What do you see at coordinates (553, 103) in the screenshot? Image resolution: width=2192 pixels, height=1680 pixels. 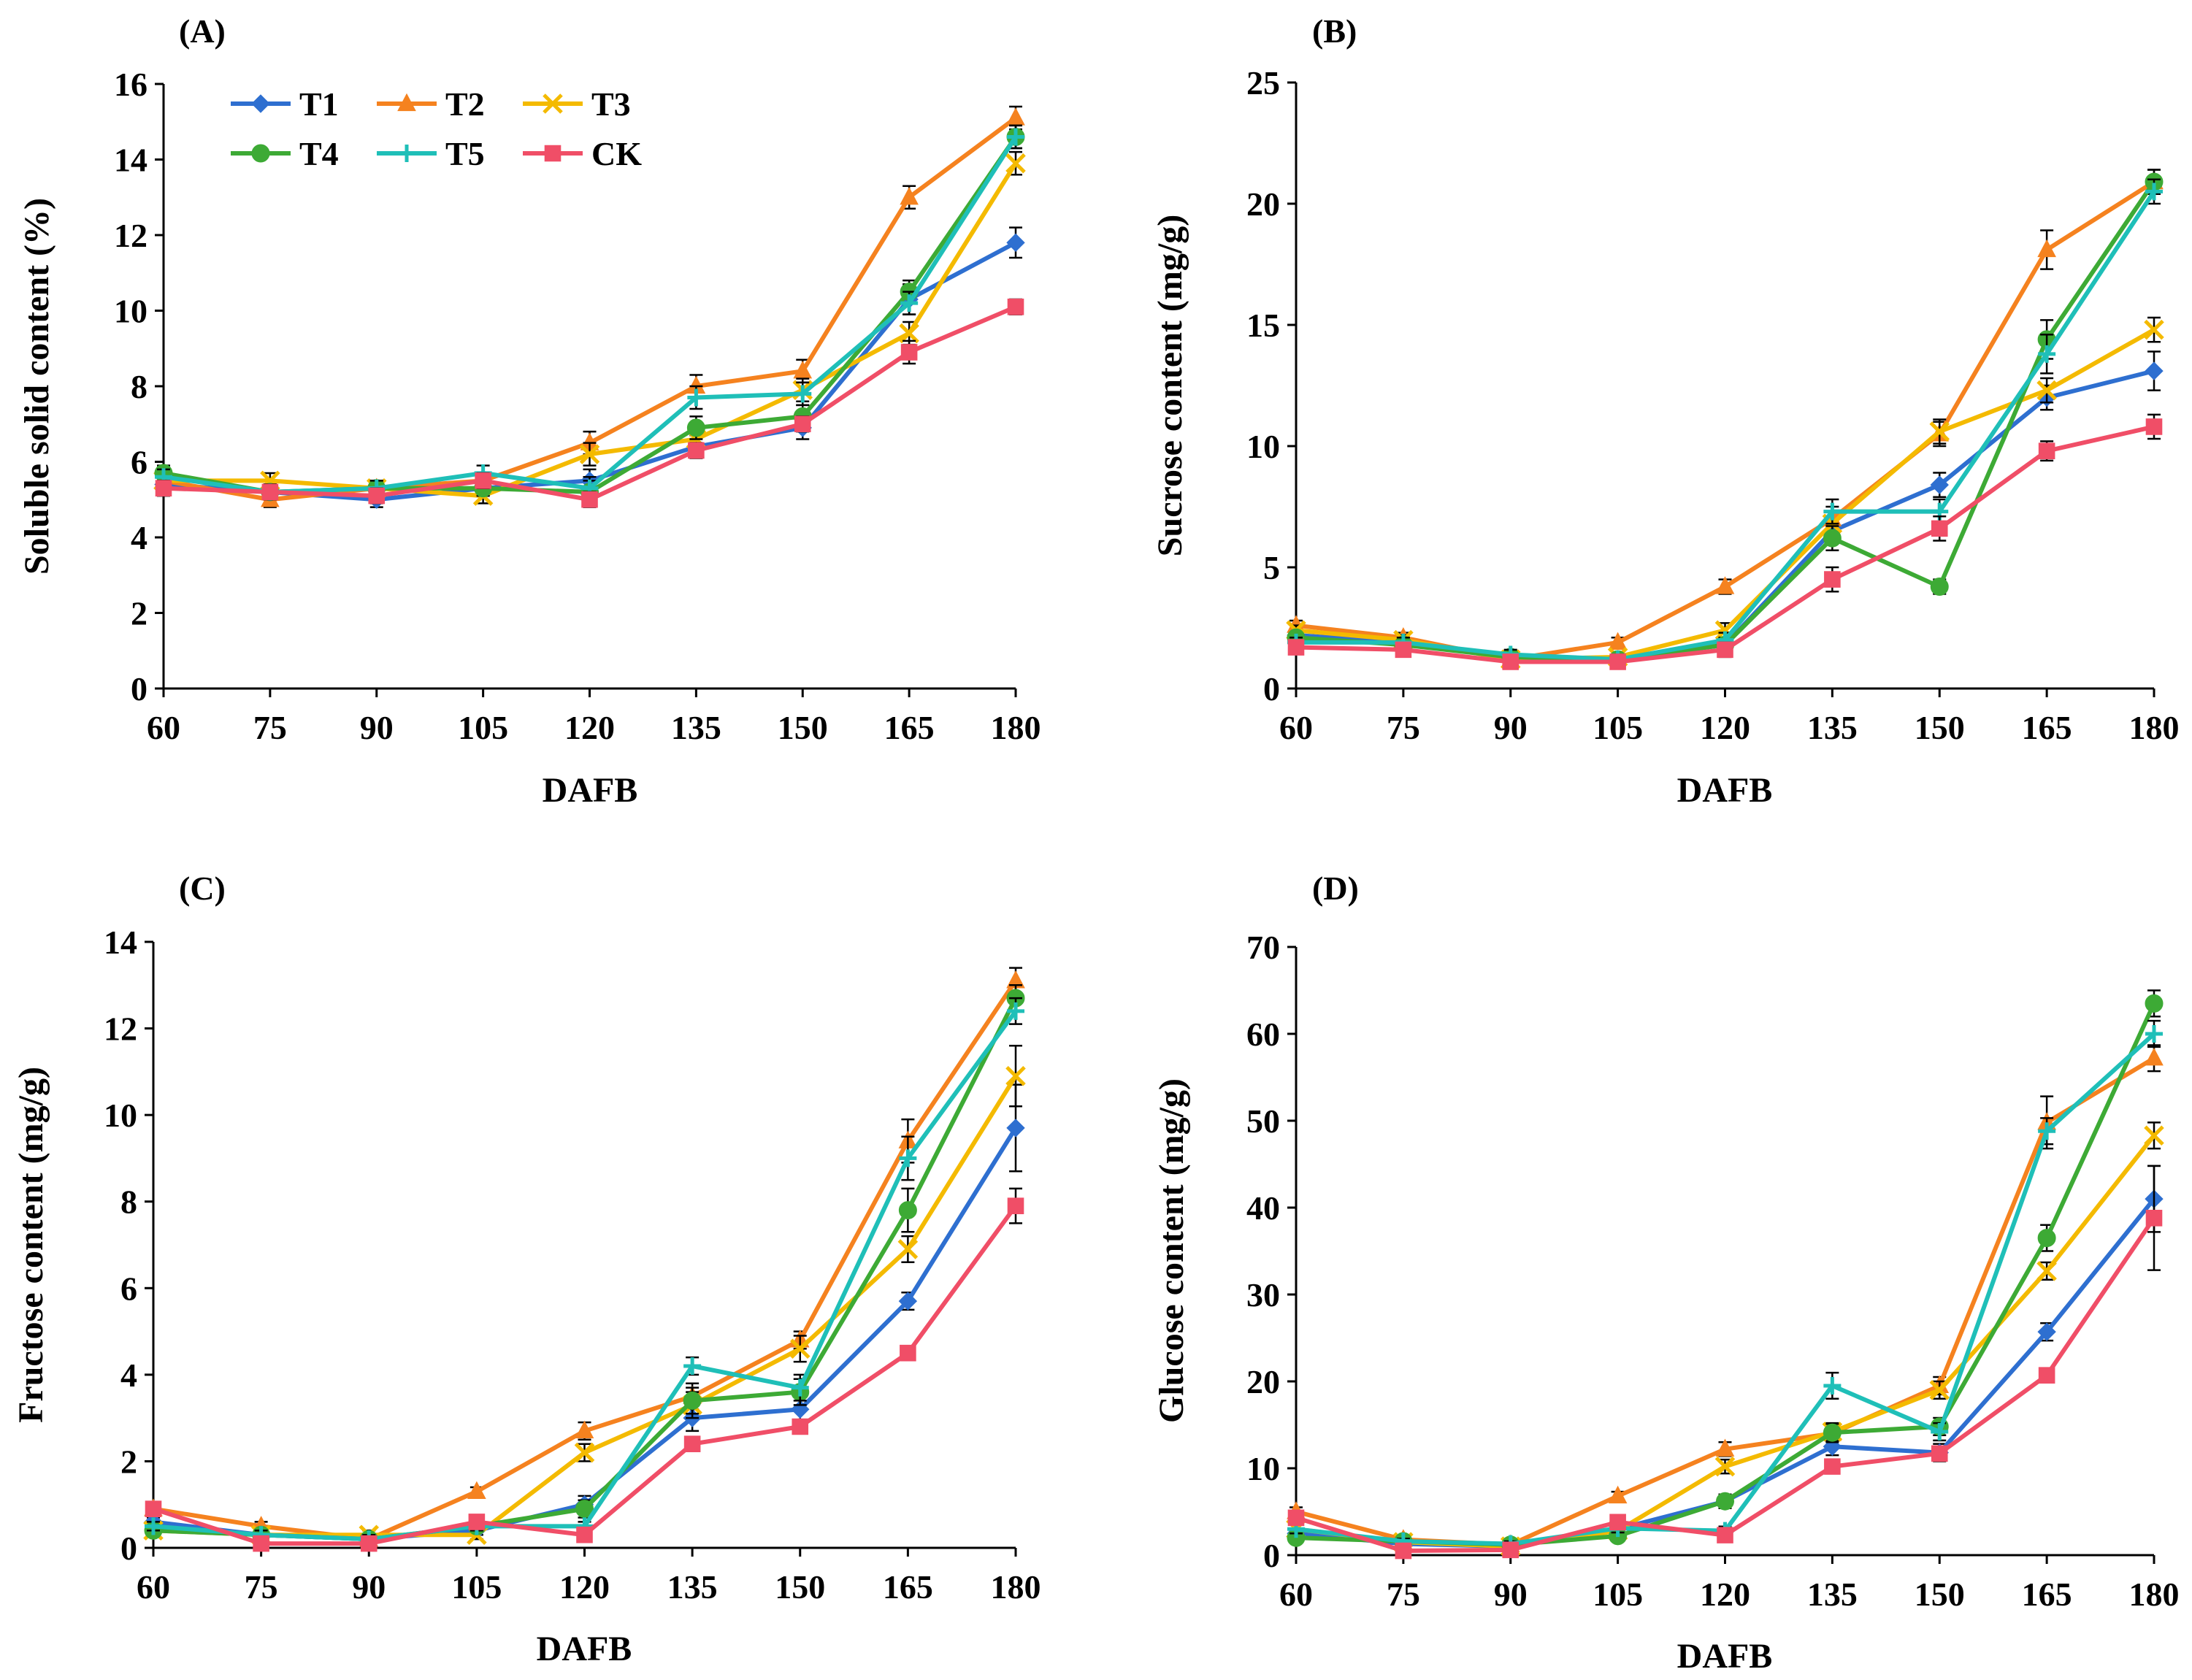 I see `legend-marker-t3` at bounding box center [553, 103].